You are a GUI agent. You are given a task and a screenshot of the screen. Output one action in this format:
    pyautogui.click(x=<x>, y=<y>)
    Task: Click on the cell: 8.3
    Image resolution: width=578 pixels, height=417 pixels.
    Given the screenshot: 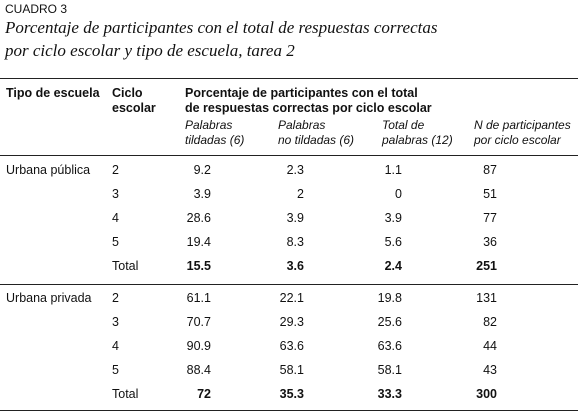 What is the action you would take?
    pyautogui.click(x=295, y=242)
    